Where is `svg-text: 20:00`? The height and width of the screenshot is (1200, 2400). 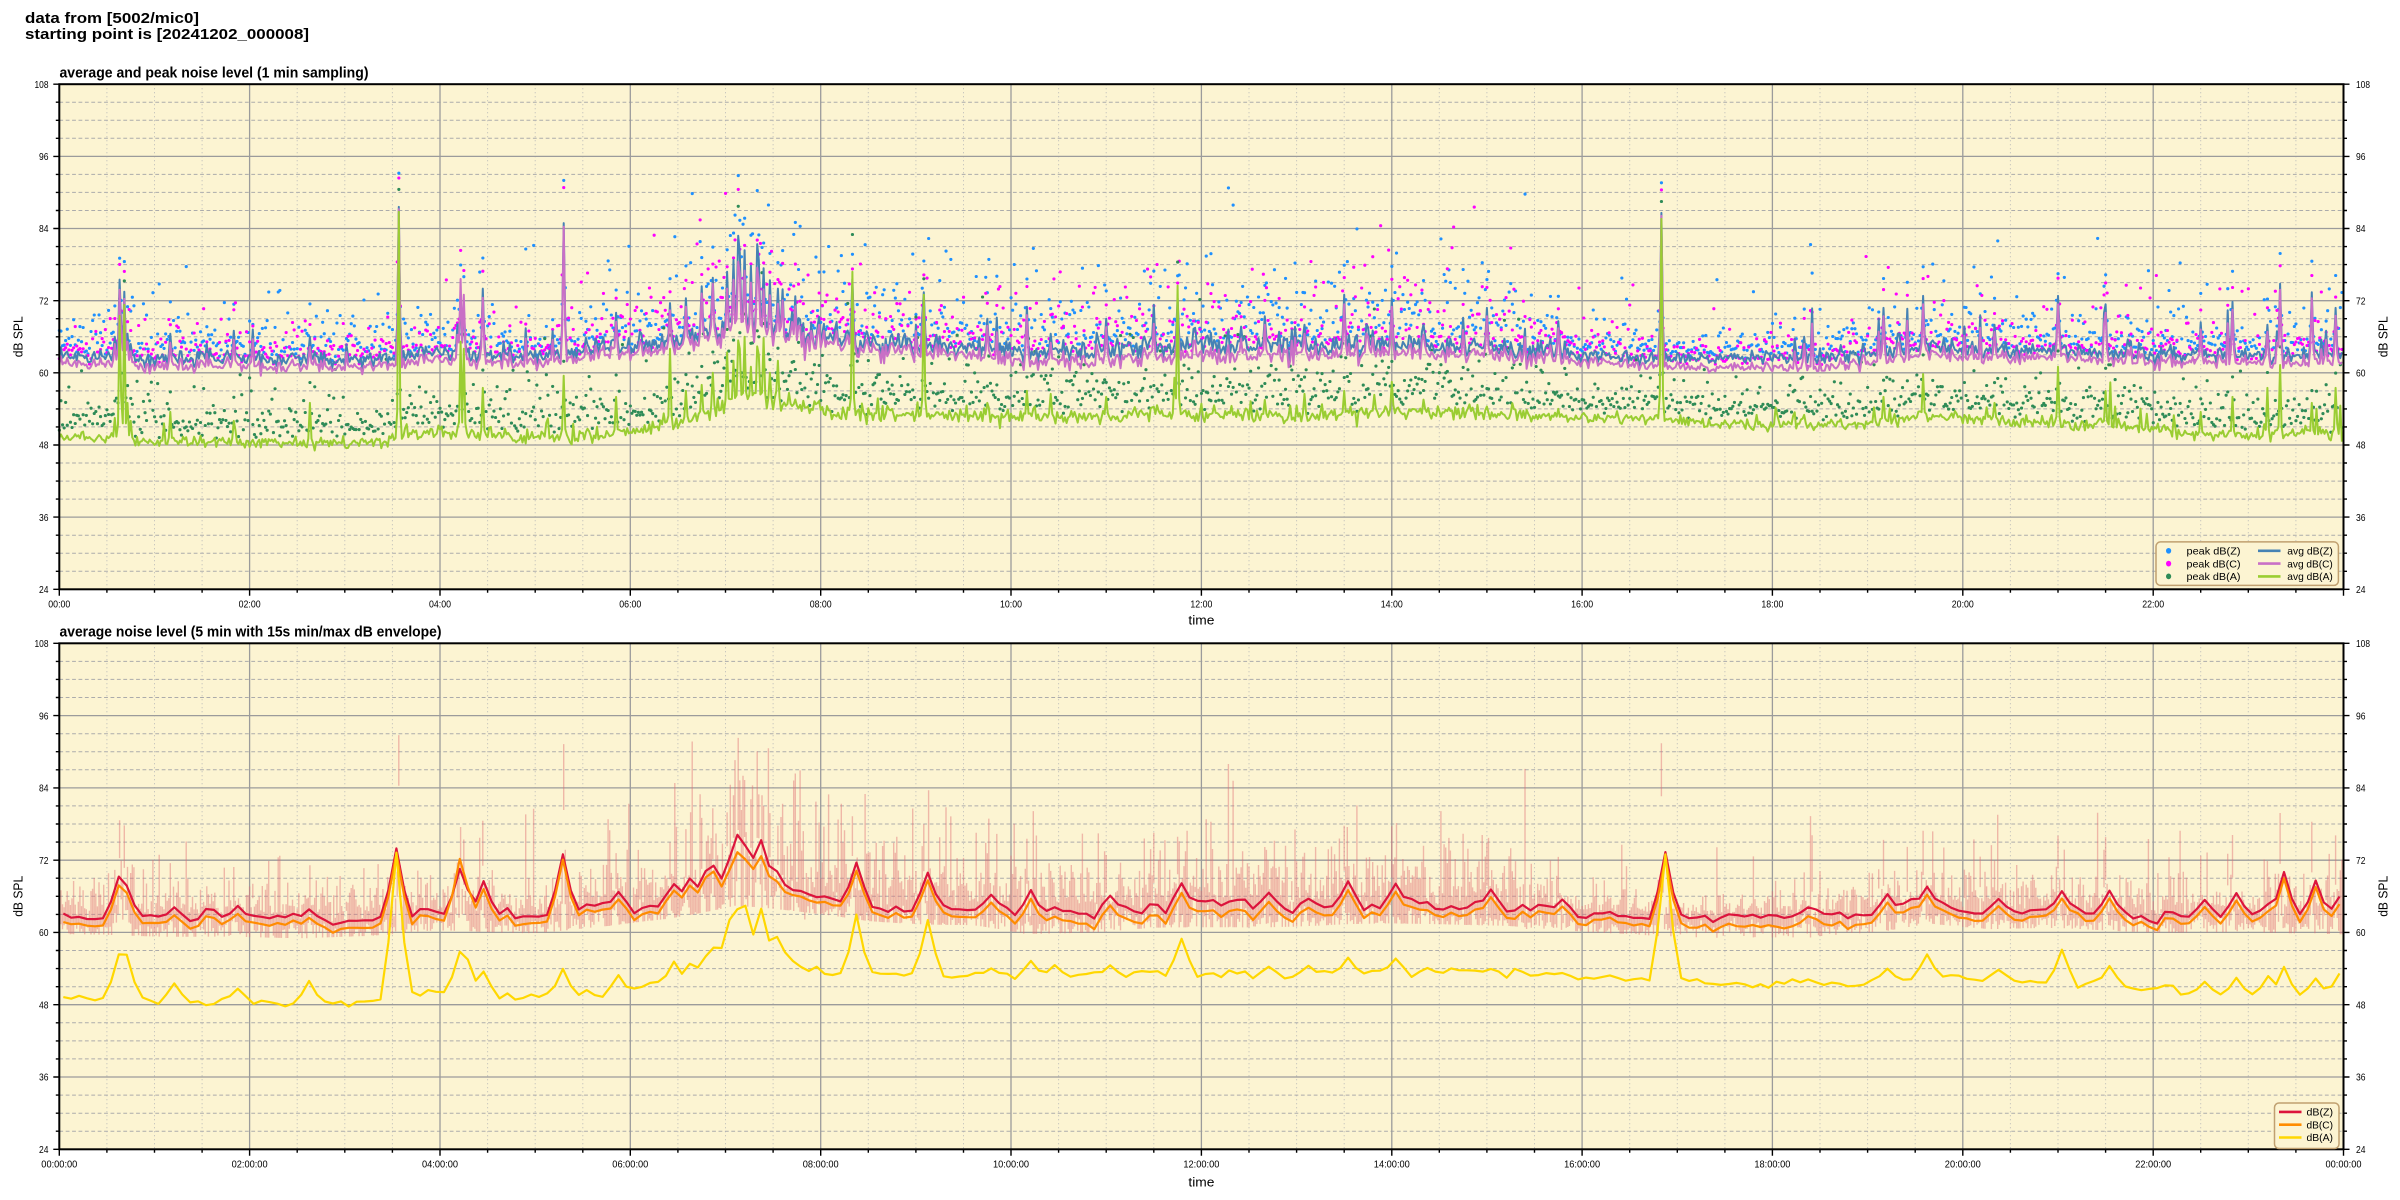 svg-text: 20:00 is located at coordinates (1963, 605).